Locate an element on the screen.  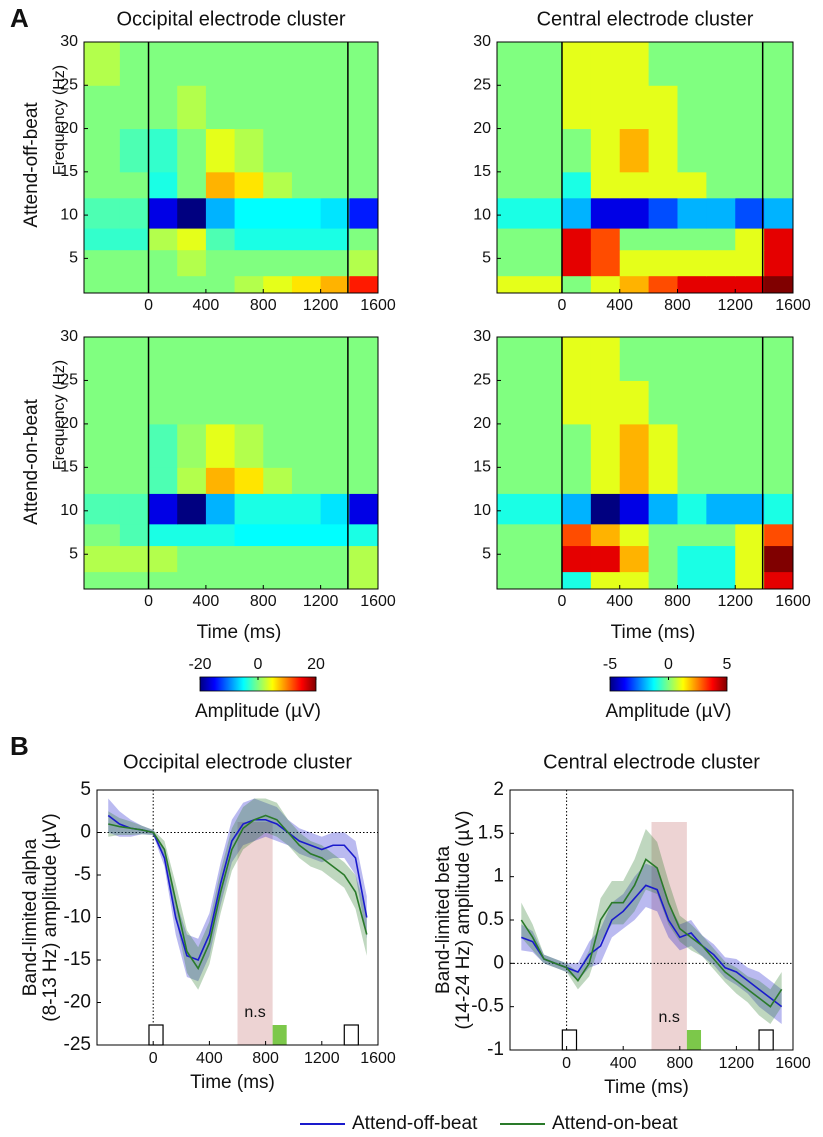
y-tick-label: -25 is located at coordinates (77, 1044).